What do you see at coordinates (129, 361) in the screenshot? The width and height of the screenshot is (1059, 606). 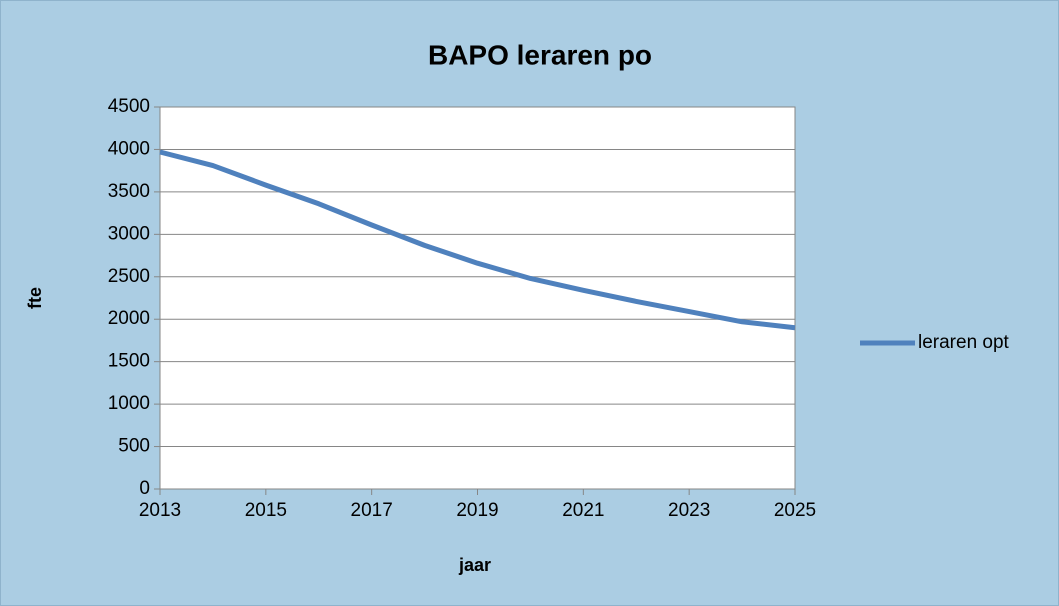 I see `y-tick-label: 1500` at bounding box center [129, 361].